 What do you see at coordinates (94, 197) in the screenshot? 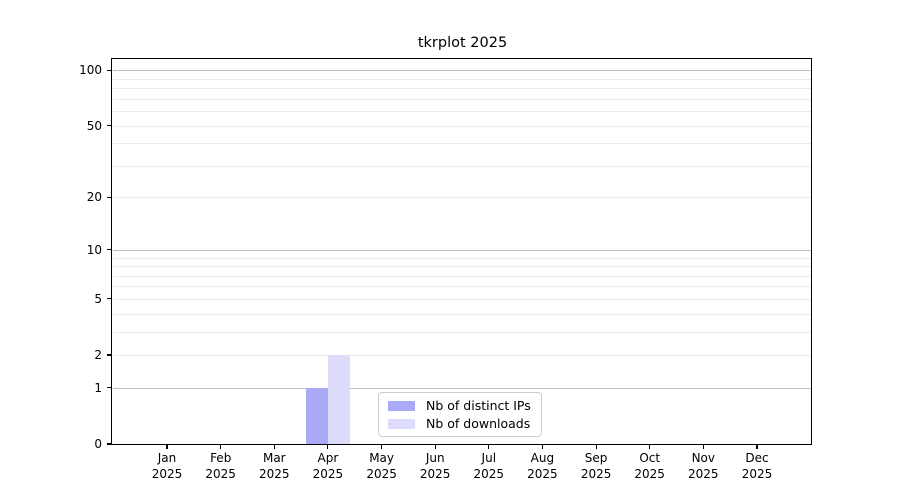
I see `y-axis-tick-label: 20` at bounding box center [94, 197].